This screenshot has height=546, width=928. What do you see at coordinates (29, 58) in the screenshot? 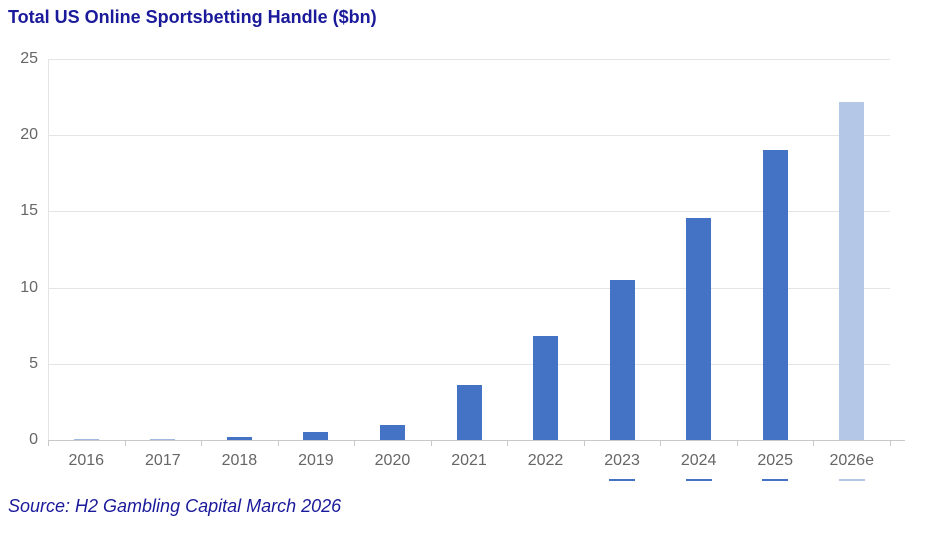
I see `y-axis-label-25: 25` at bounding box center [29, 58].